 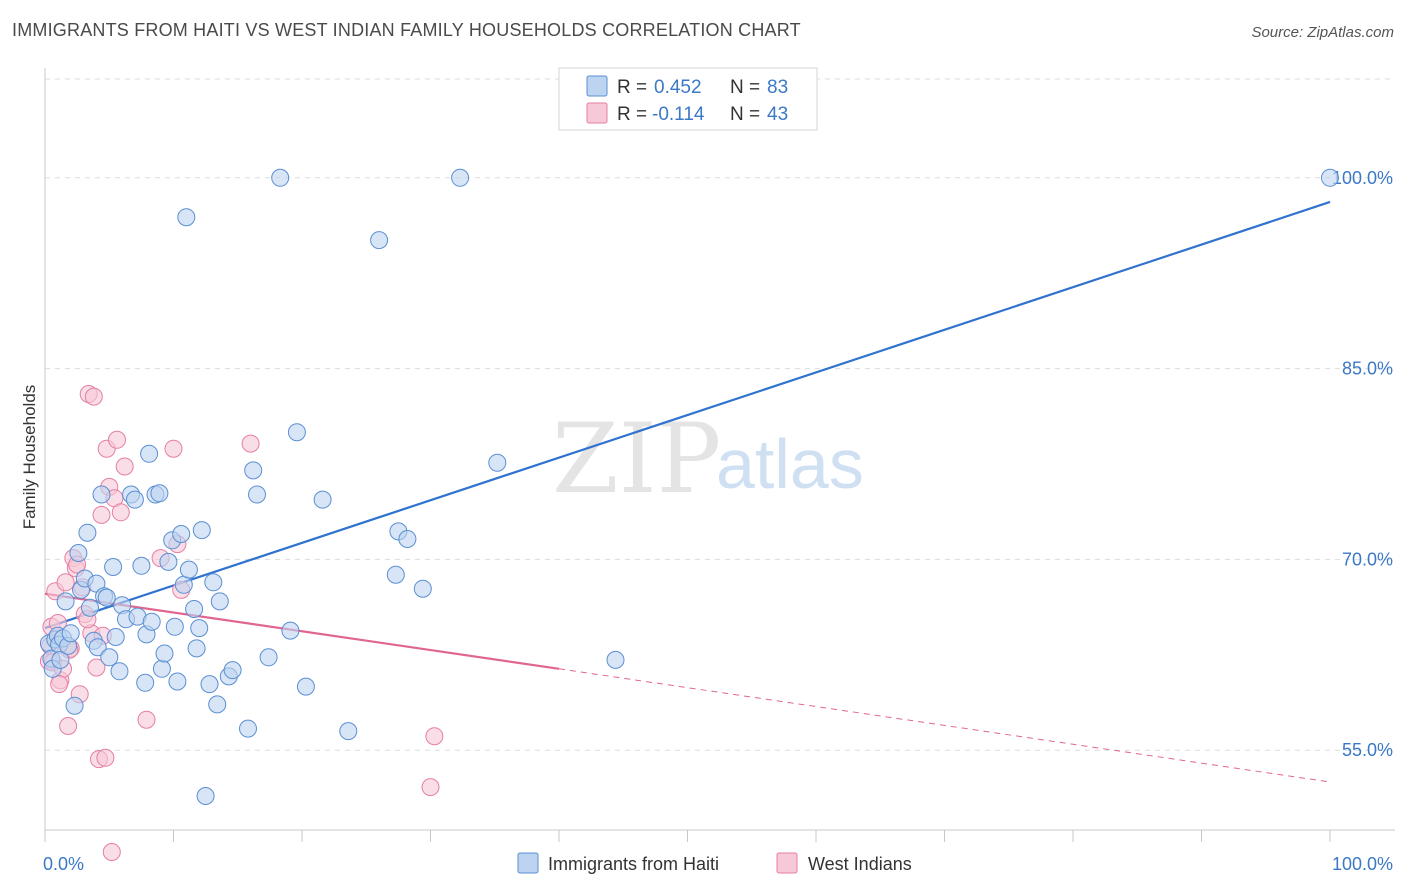 I want to click on chart-source: Source: ZipAtlas.com, so click(x=1322, y=32).